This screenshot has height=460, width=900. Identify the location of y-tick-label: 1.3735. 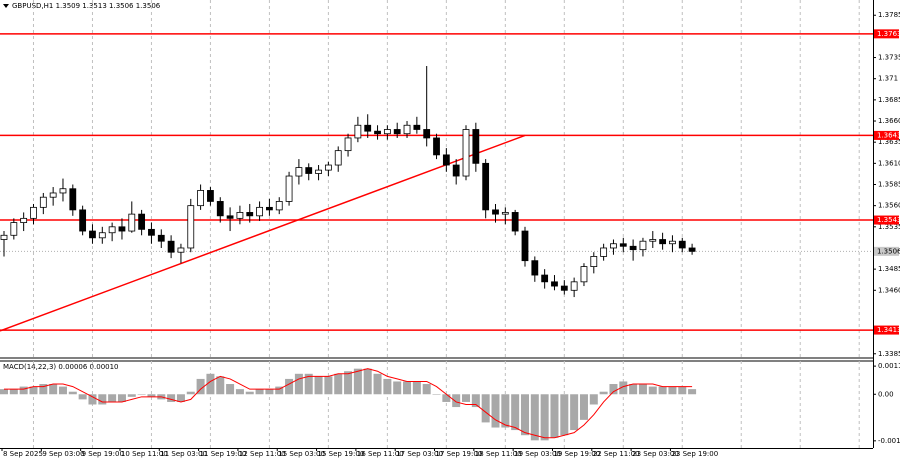
(889, 58).